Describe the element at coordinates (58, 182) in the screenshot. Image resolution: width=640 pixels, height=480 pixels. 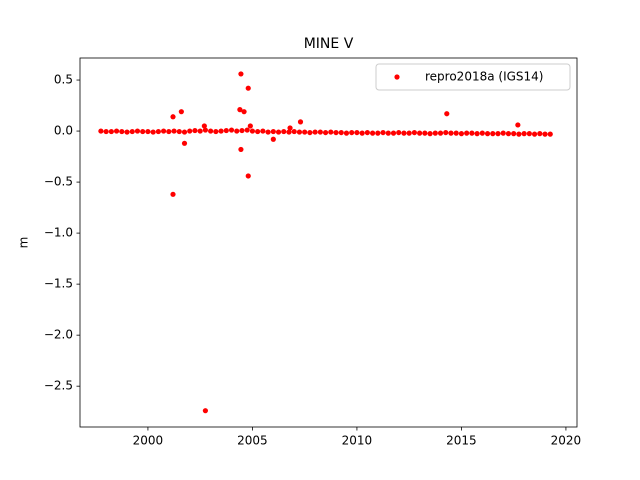
I see `y-tick-label: −0.5` at that location.